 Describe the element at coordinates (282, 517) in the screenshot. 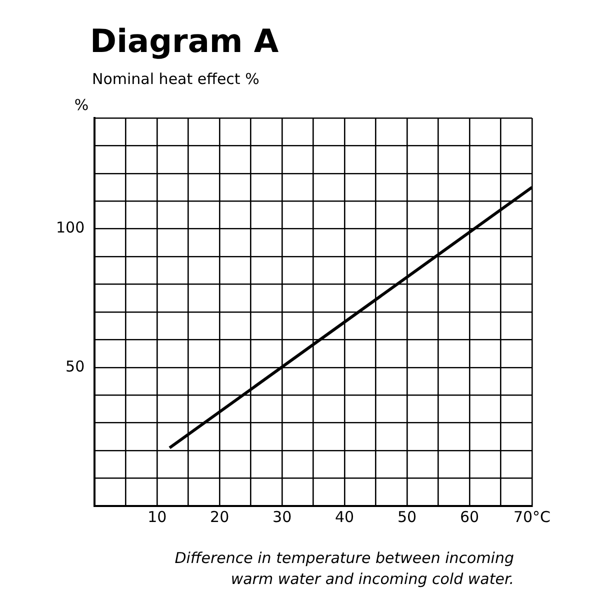

I see `x-tick-label: 30` at that location.